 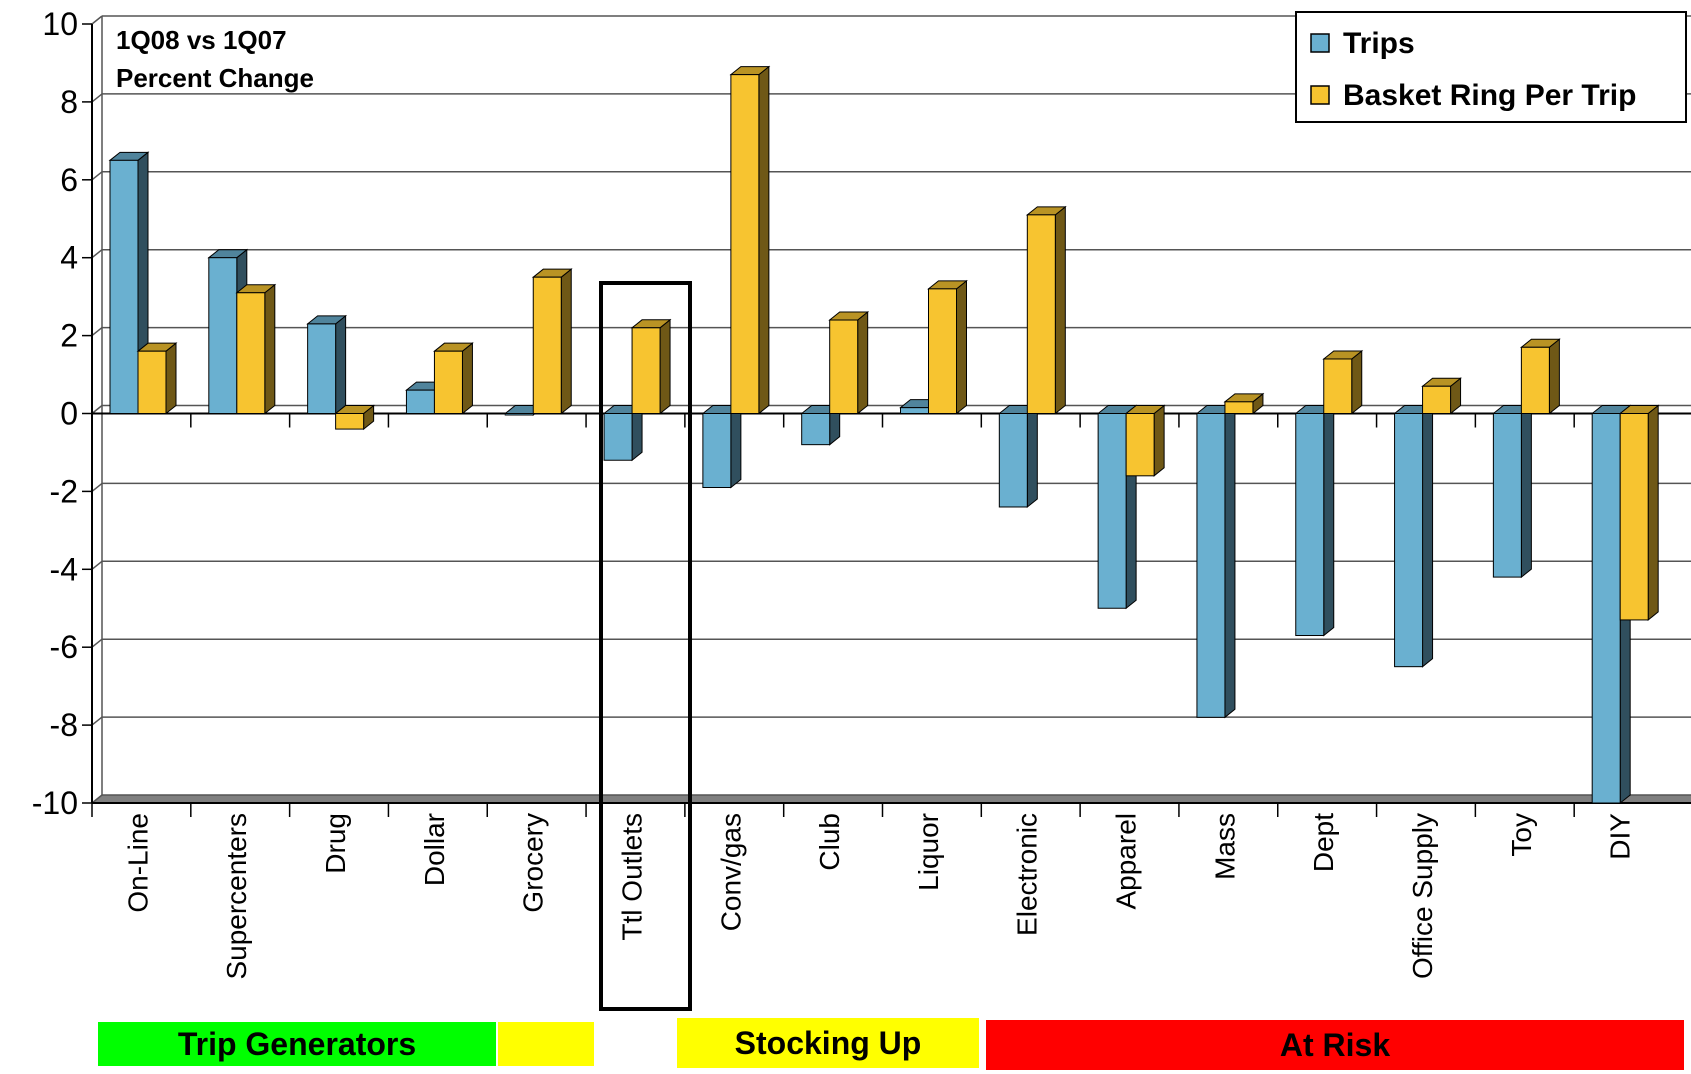 I want to click on y-tick-label: -6, so click(x=64, y=647).